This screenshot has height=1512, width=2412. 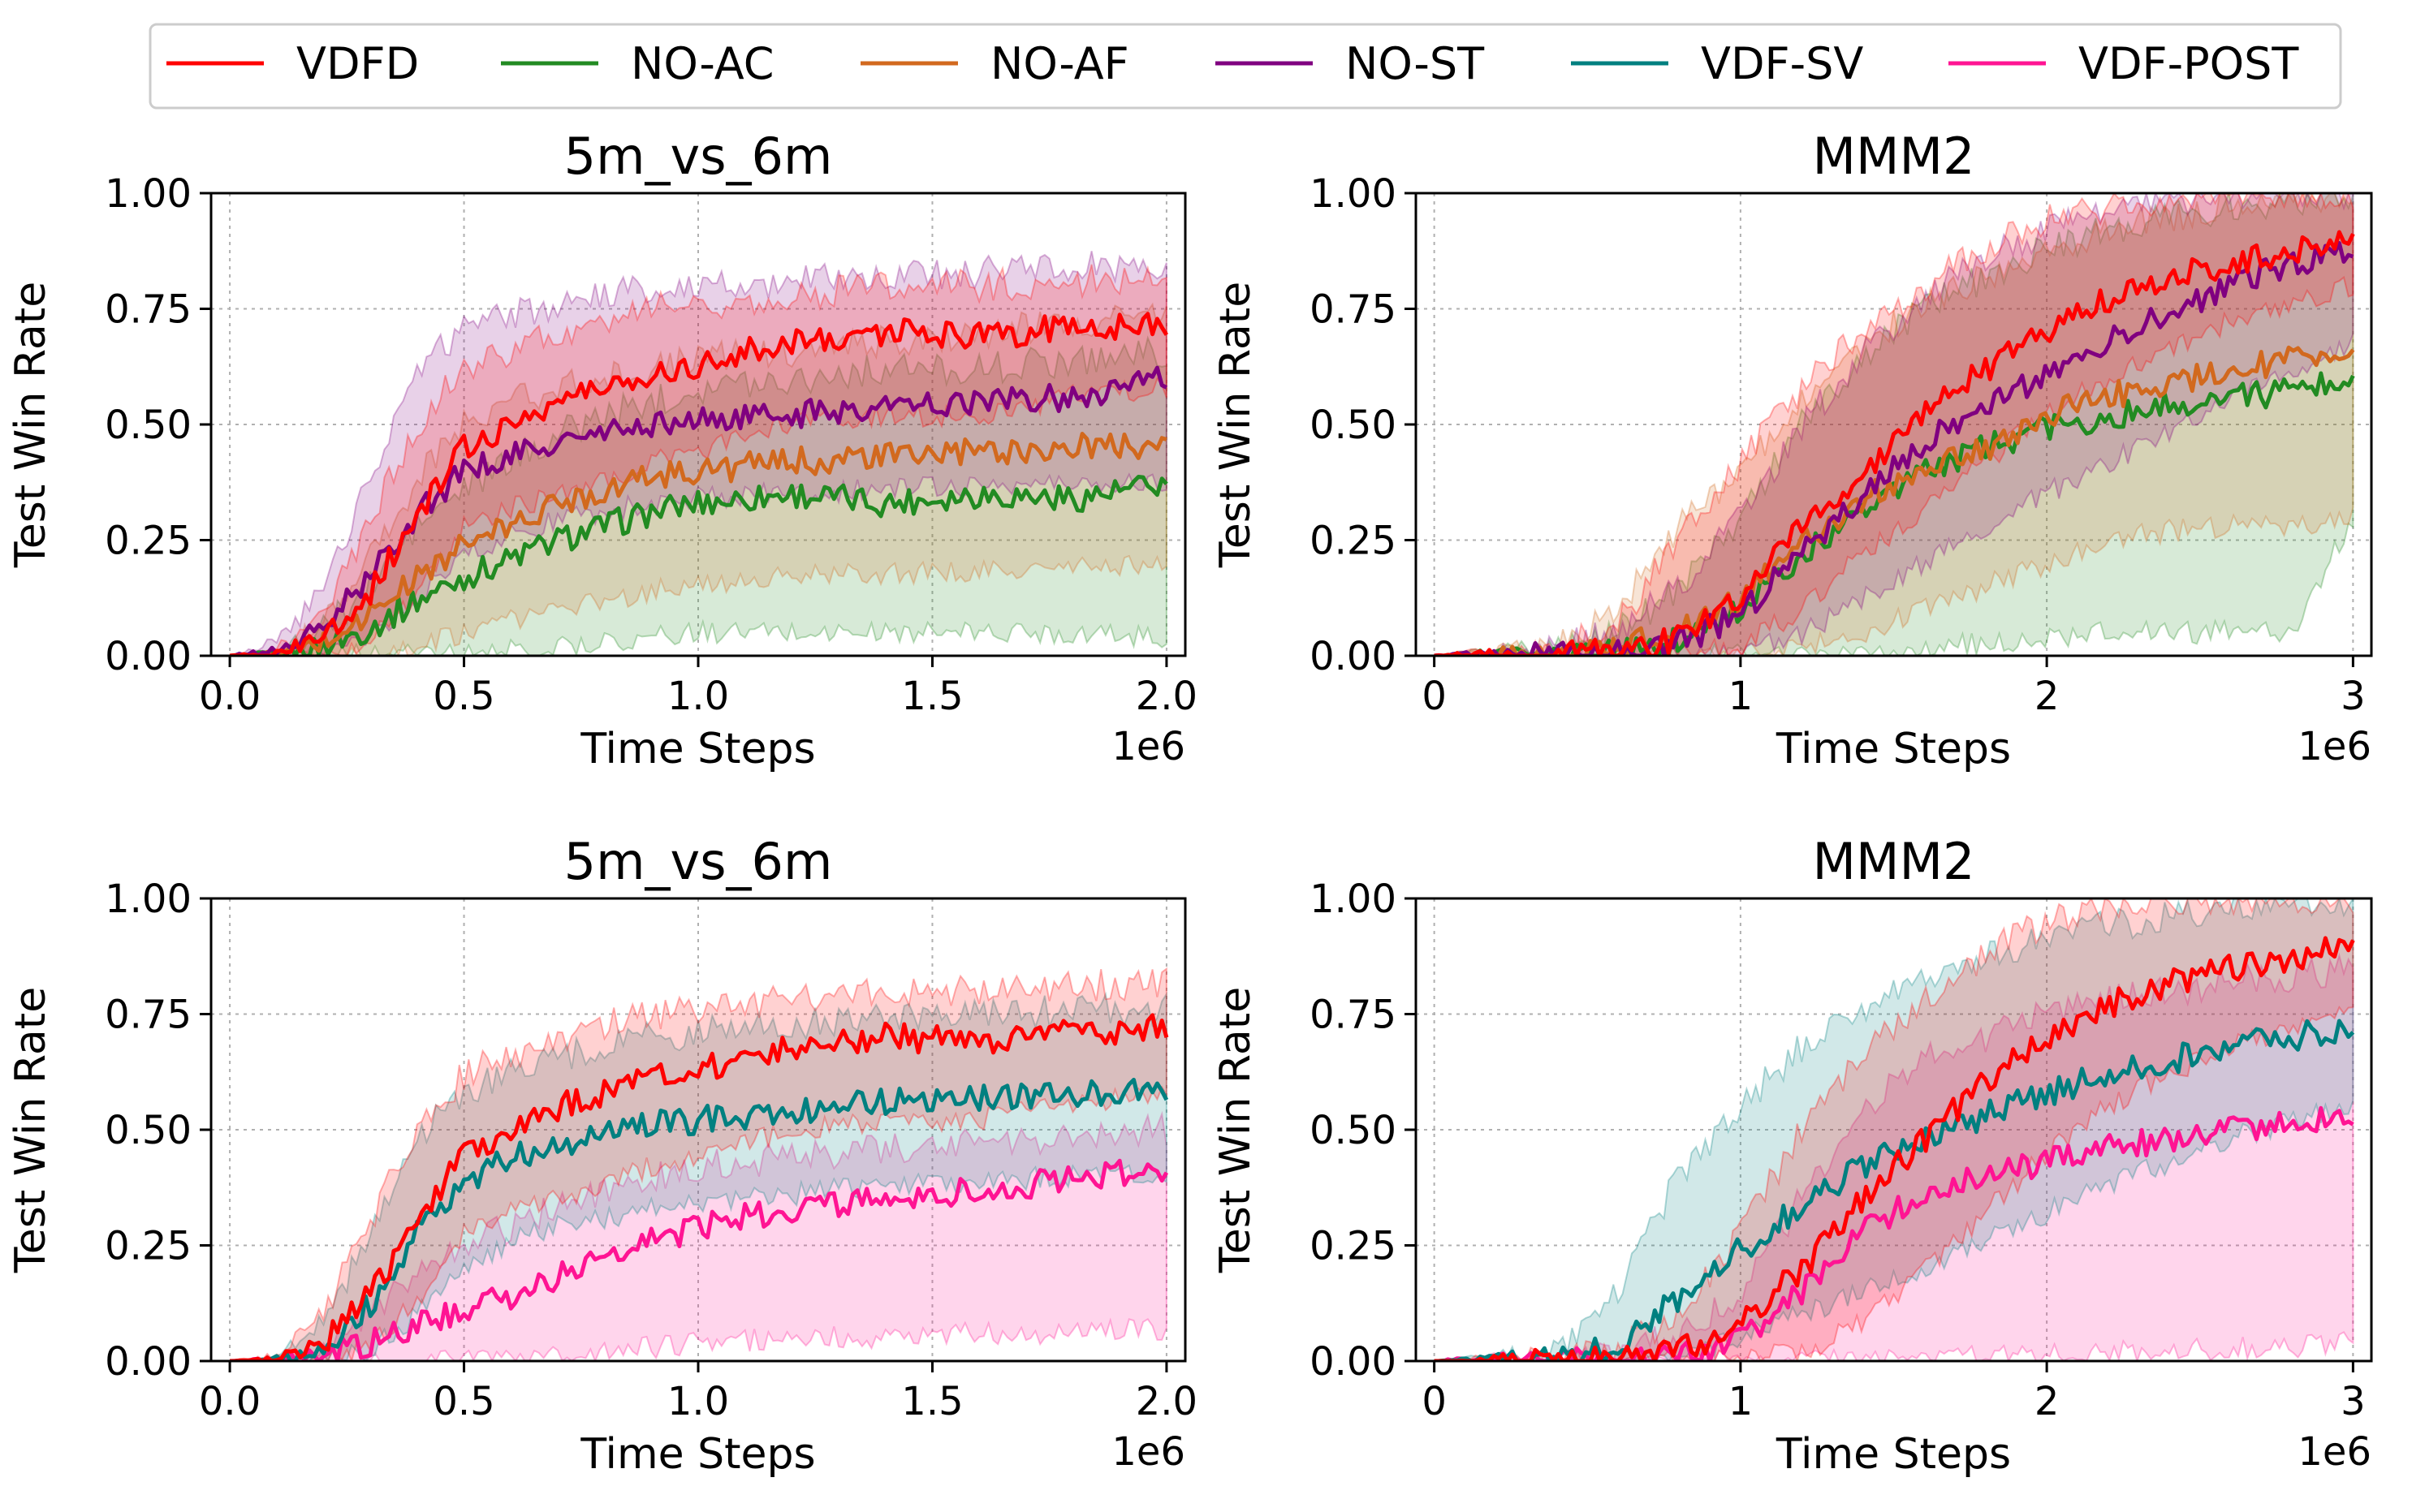 I want to click on legend-label: VDF-SV, so click(x=1782, y=64).